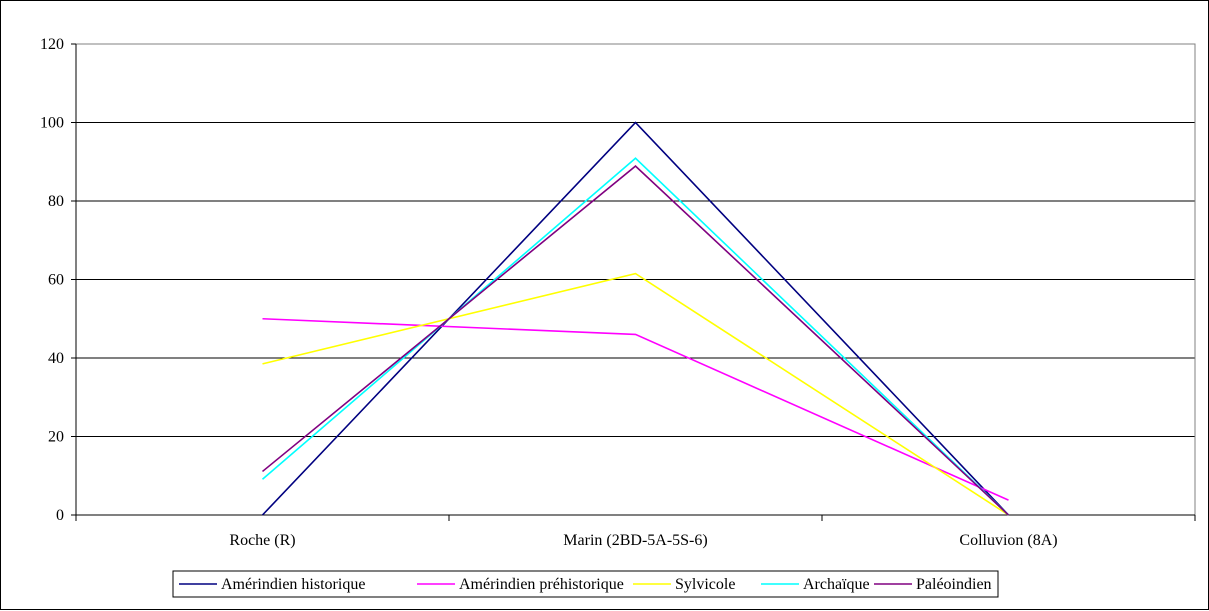 This screenshot has width=1209, height=611. What do you see at coordinates (52, 44) in the screenshot?
I see `y-tick-label: 120` at bounding box center [52, 44].